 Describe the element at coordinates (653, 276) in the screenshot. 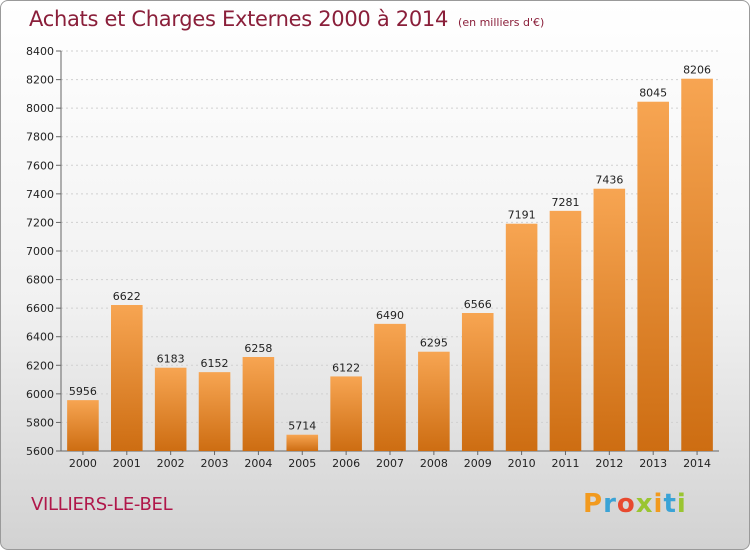

I see `bar-2013` at that location.